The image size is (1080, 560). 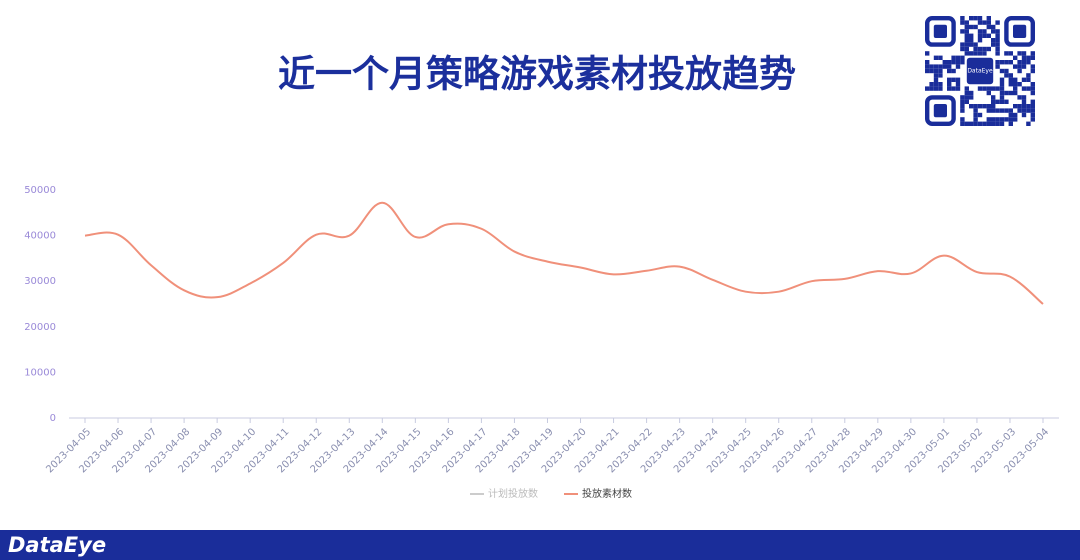 I want to click on legend-label: 计划投放数, so click(x=513, y=493).